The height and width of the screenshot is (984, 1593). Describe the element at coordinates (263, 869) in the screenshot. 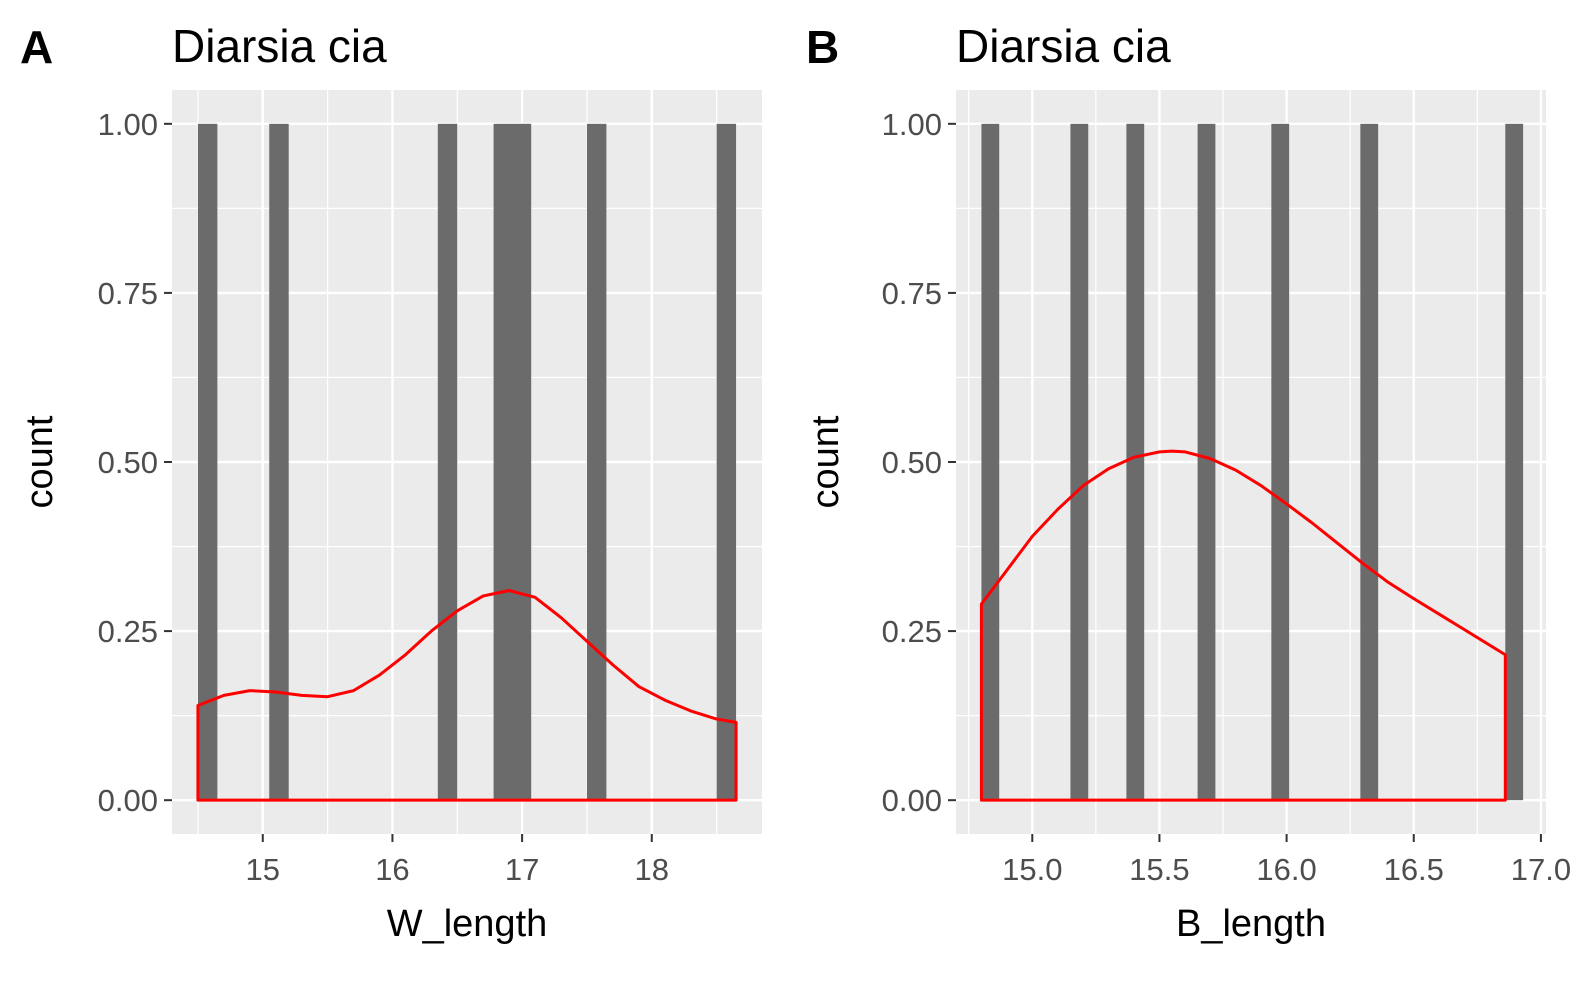

I see `x-tick-label: 15` at that location.